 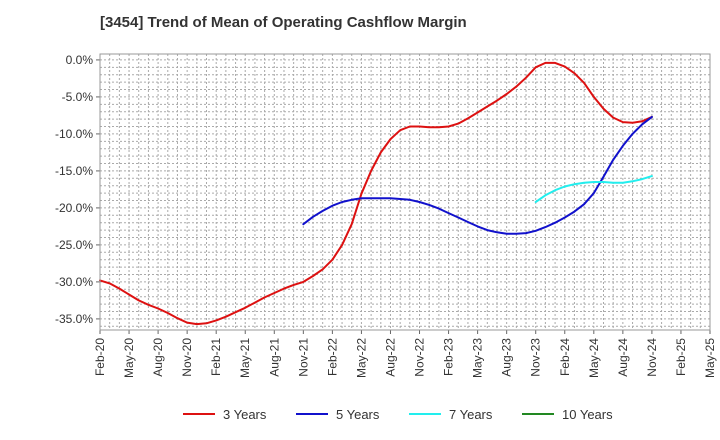 What do you see at coordinates (390, 357) in the screenshot?
I see `x-tick-label: Aug-22` at bounding box center [390, 357].